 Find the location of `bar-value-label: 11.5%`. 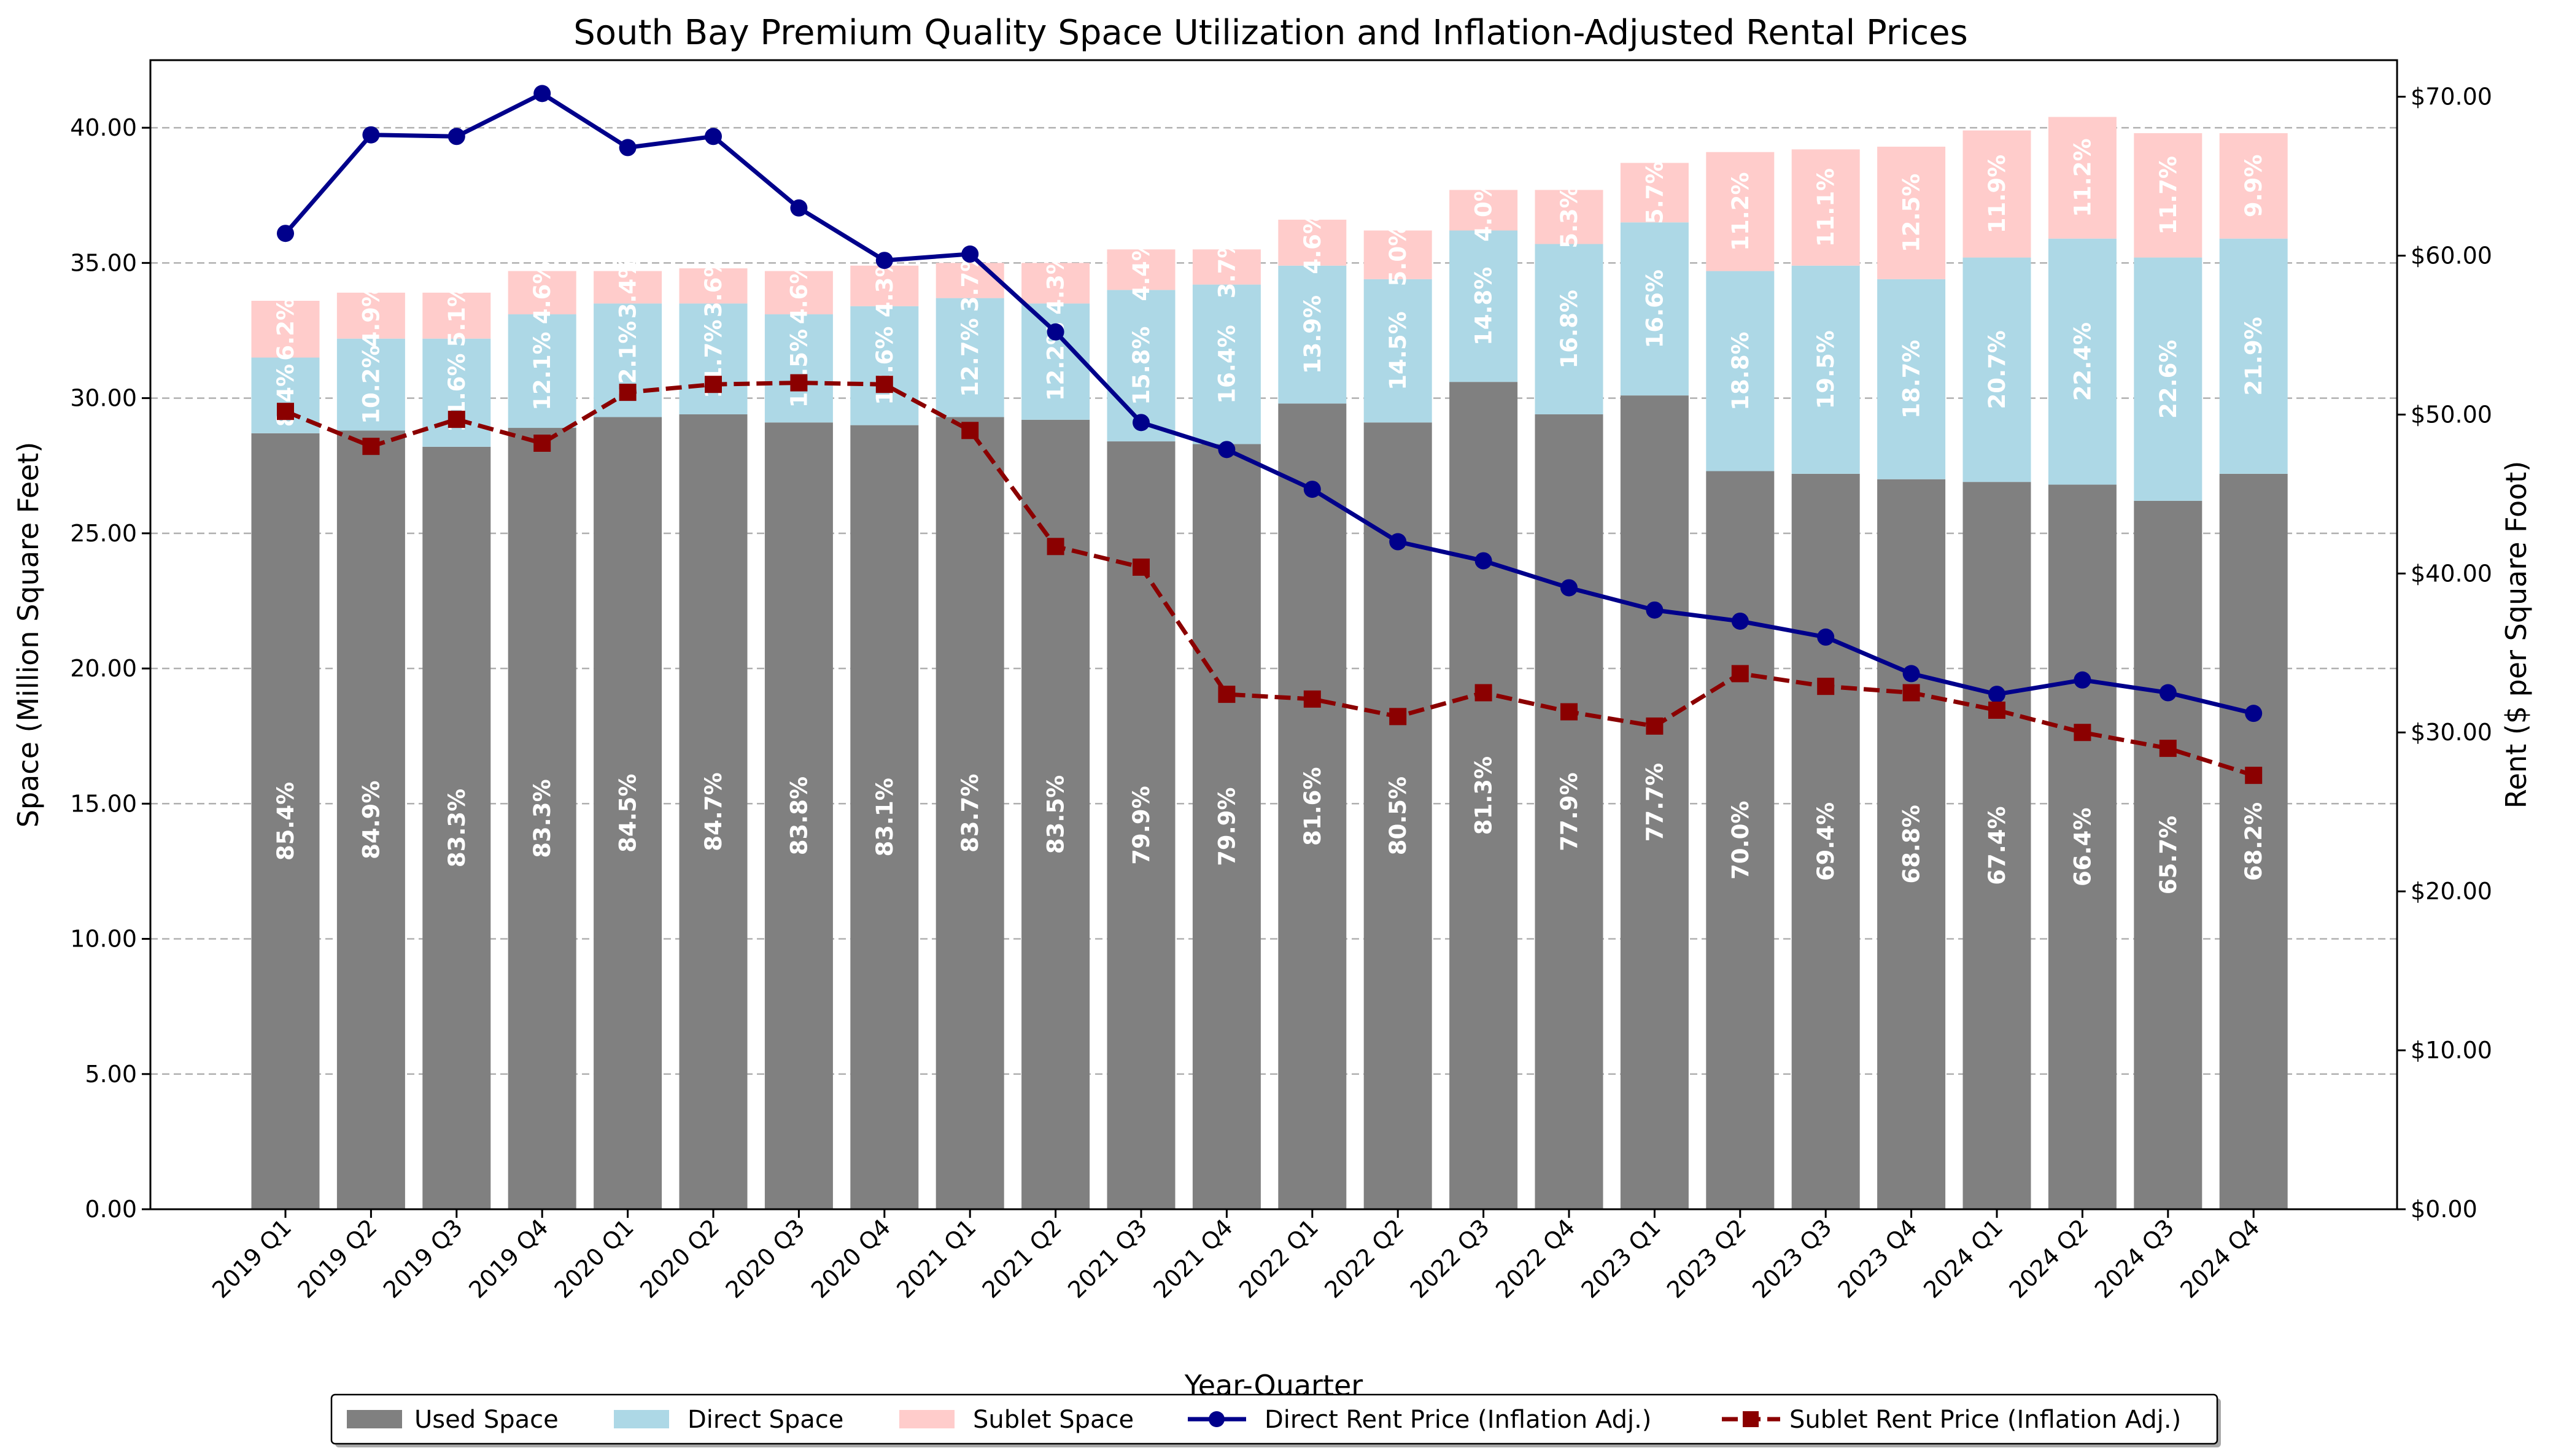

bar-value-label: 11.5% is located at coordinates (799, 368).